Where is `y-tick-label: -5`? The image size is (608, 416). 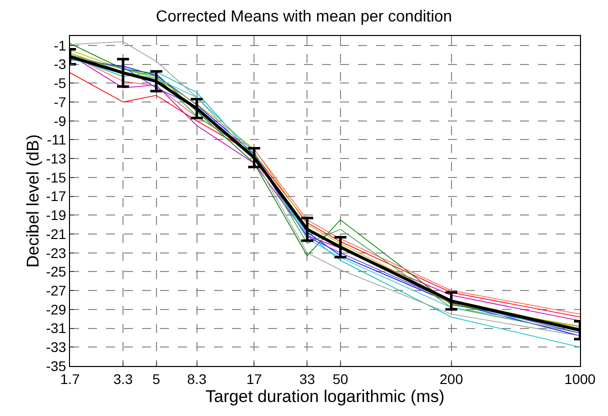
y-tick-label: -5 is located at coordinates (60, 83).